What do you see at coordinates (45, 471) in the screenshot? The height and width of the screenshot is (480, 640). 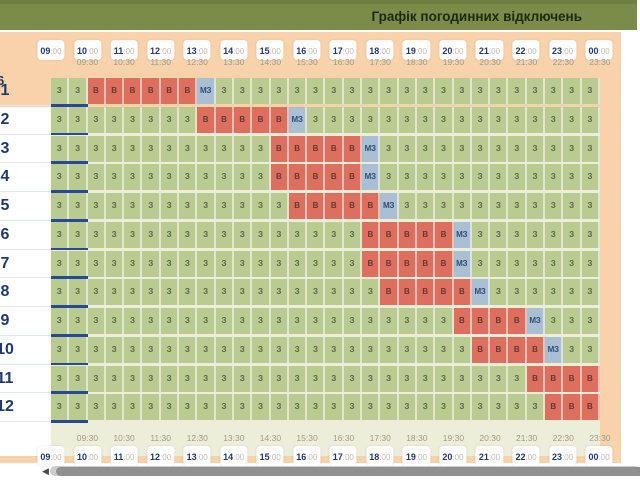 I see `scroll-left-button: ◀` at bounding box center [45, 471].